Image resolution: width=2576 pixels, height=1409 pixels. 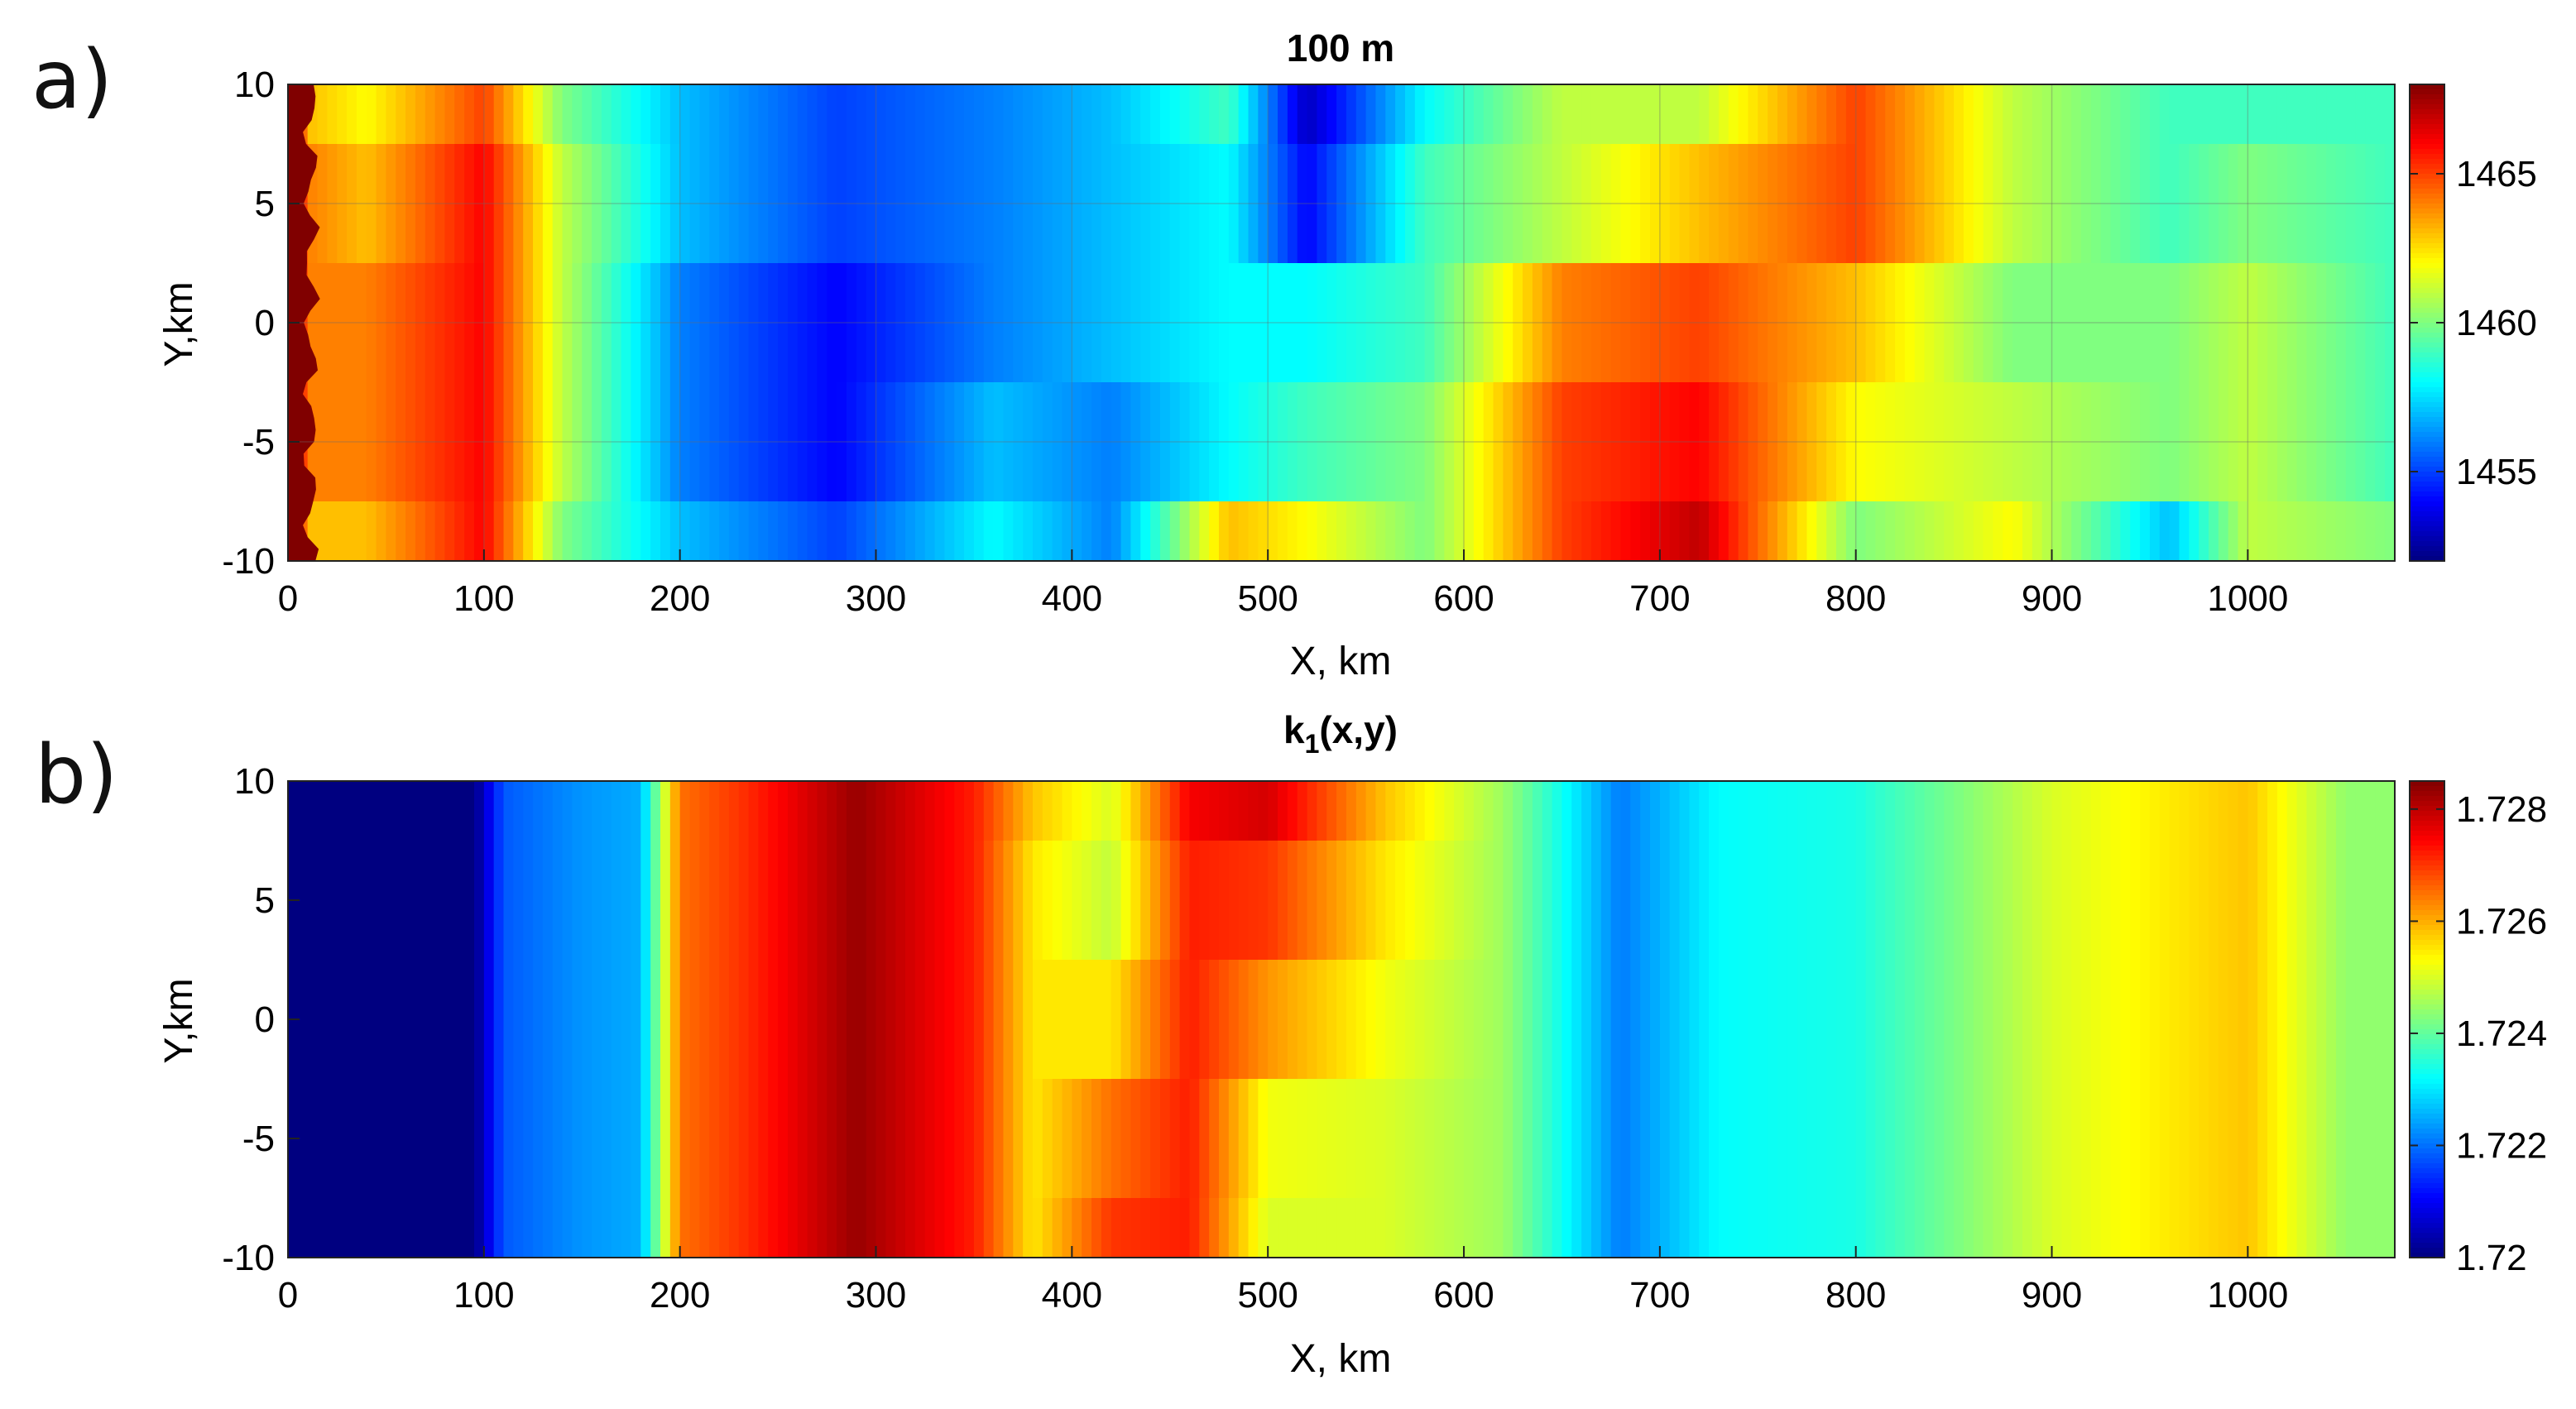 What do you see at coordinates (1072, 598) in the screenshot?
I see `x-tick-label: 400` at bounding box center [1072, 598].